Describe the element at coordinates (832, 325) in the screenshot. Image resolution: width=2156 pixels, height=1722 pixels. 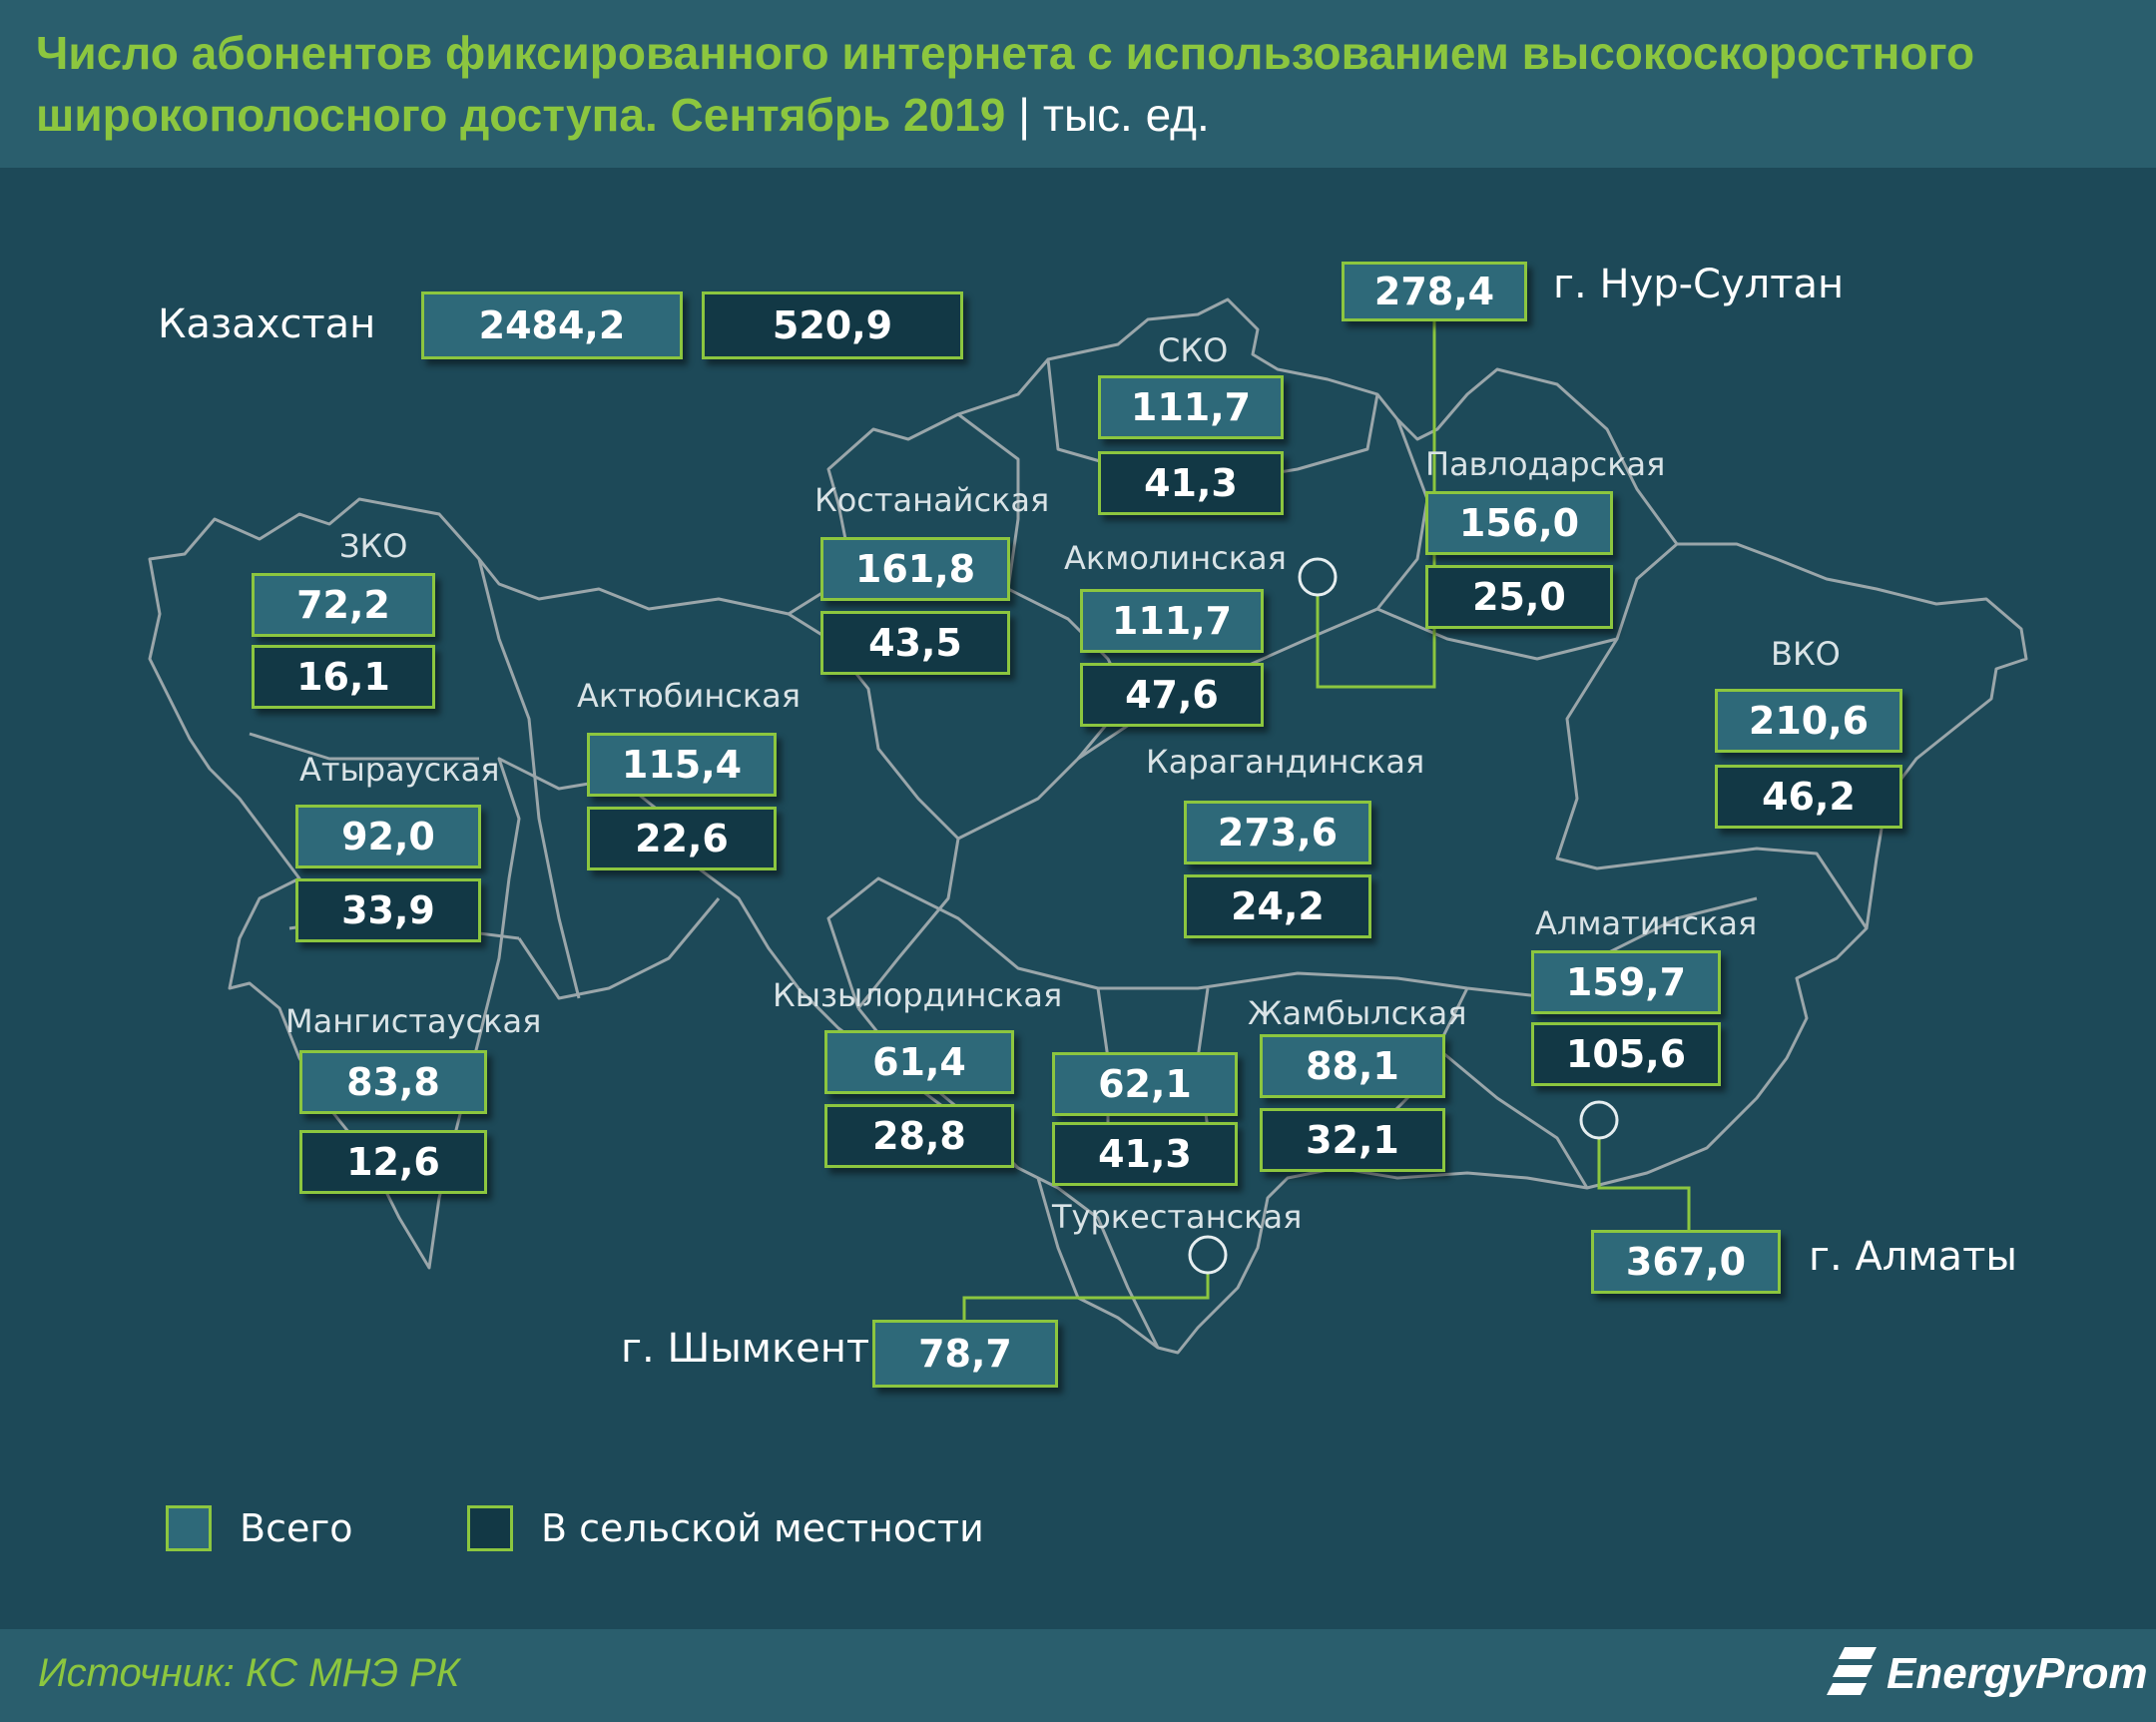
I see `country-rural-value: 520,9` at that location.